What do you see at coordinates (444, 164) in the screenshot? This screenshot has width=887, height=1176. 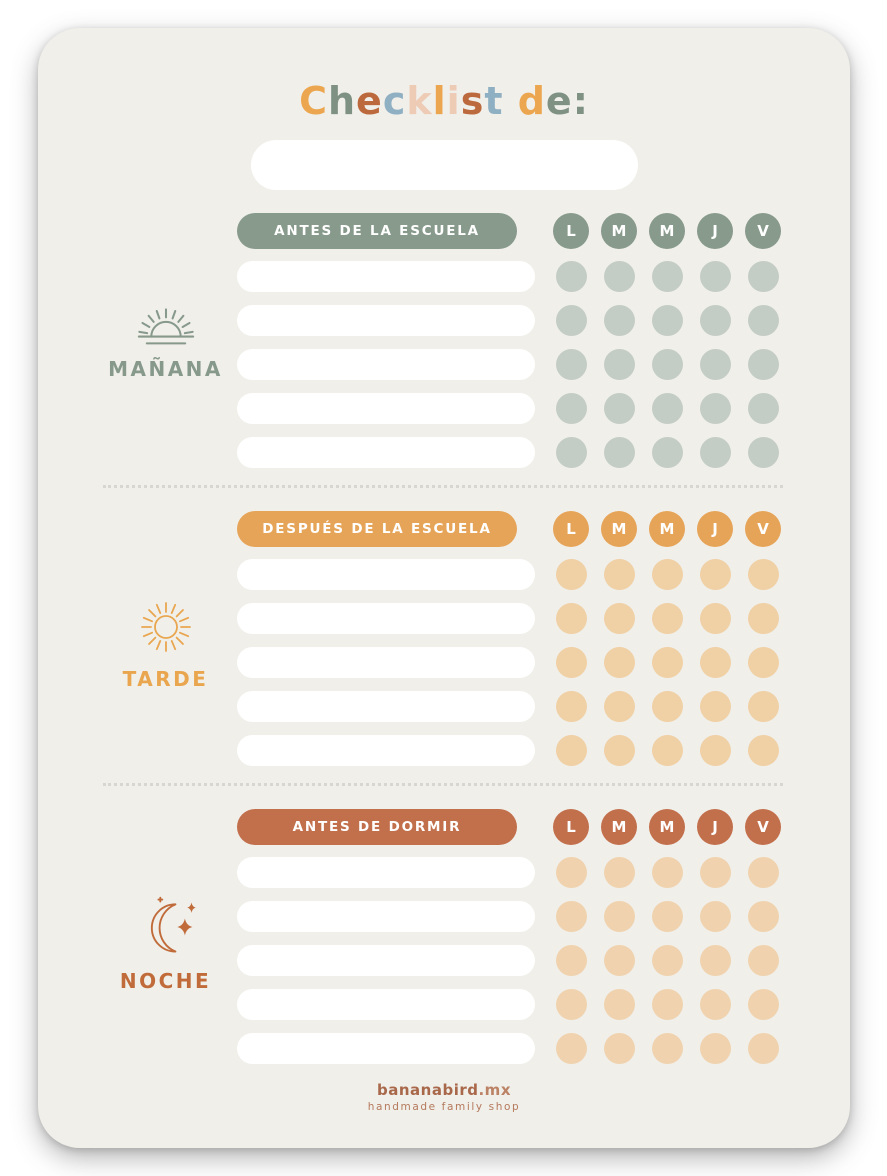 I see `name-input` at bounding box center [444, 164].